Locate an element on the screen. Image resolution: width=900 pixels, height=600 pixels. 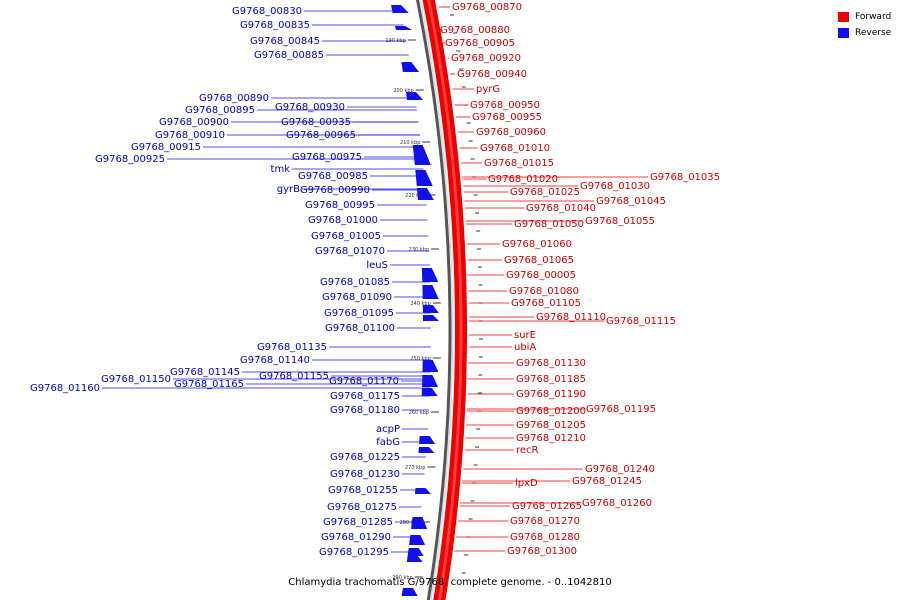
reverse-gene-label: G9768_01295 is located at coordinates (354, 552).